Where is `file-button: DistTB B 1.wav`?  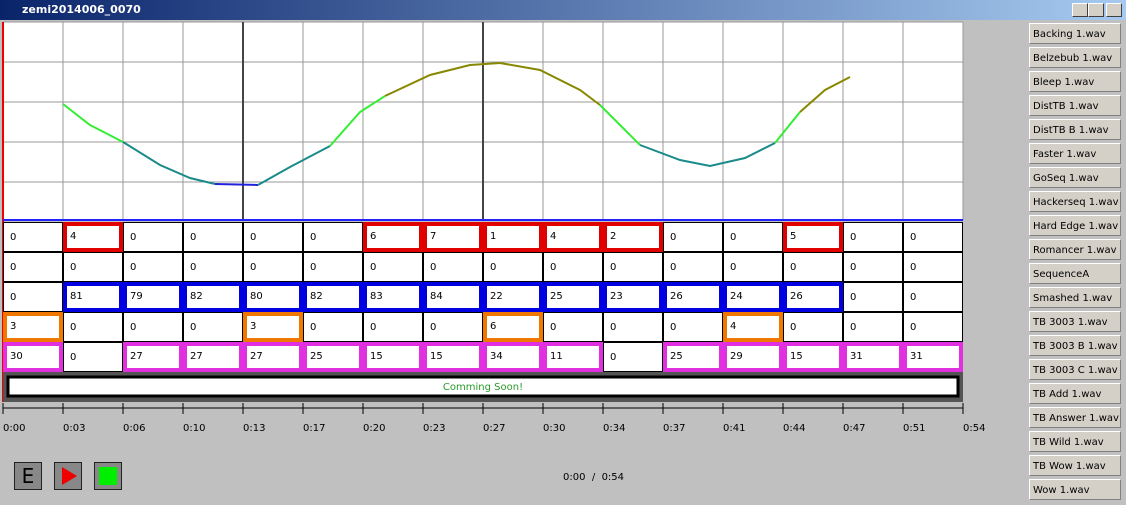
file-button: DistTB B 1.wav is located at coordinates (1075, 129).